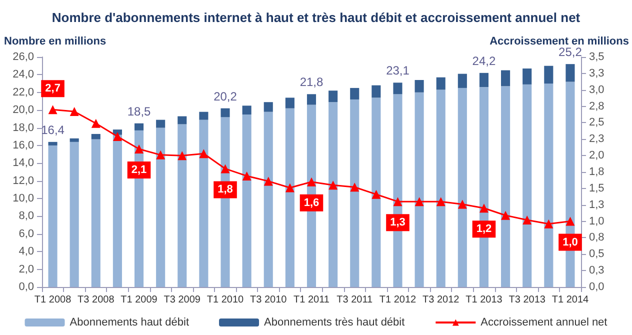 Image resolution: width=632 pixels, height=335 pixels. What do you see at coordinates (596, 139) in the screenshot?
I see `y2-tick-label: 2,3` at bounding box center [596, 139].